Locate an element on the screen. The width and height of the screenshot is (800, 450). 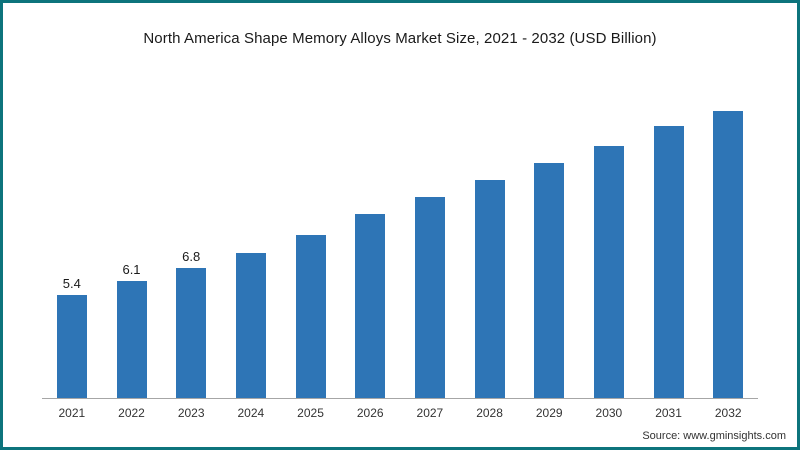
bar-value-label: 5.4 is located at coordinates (71, 283).